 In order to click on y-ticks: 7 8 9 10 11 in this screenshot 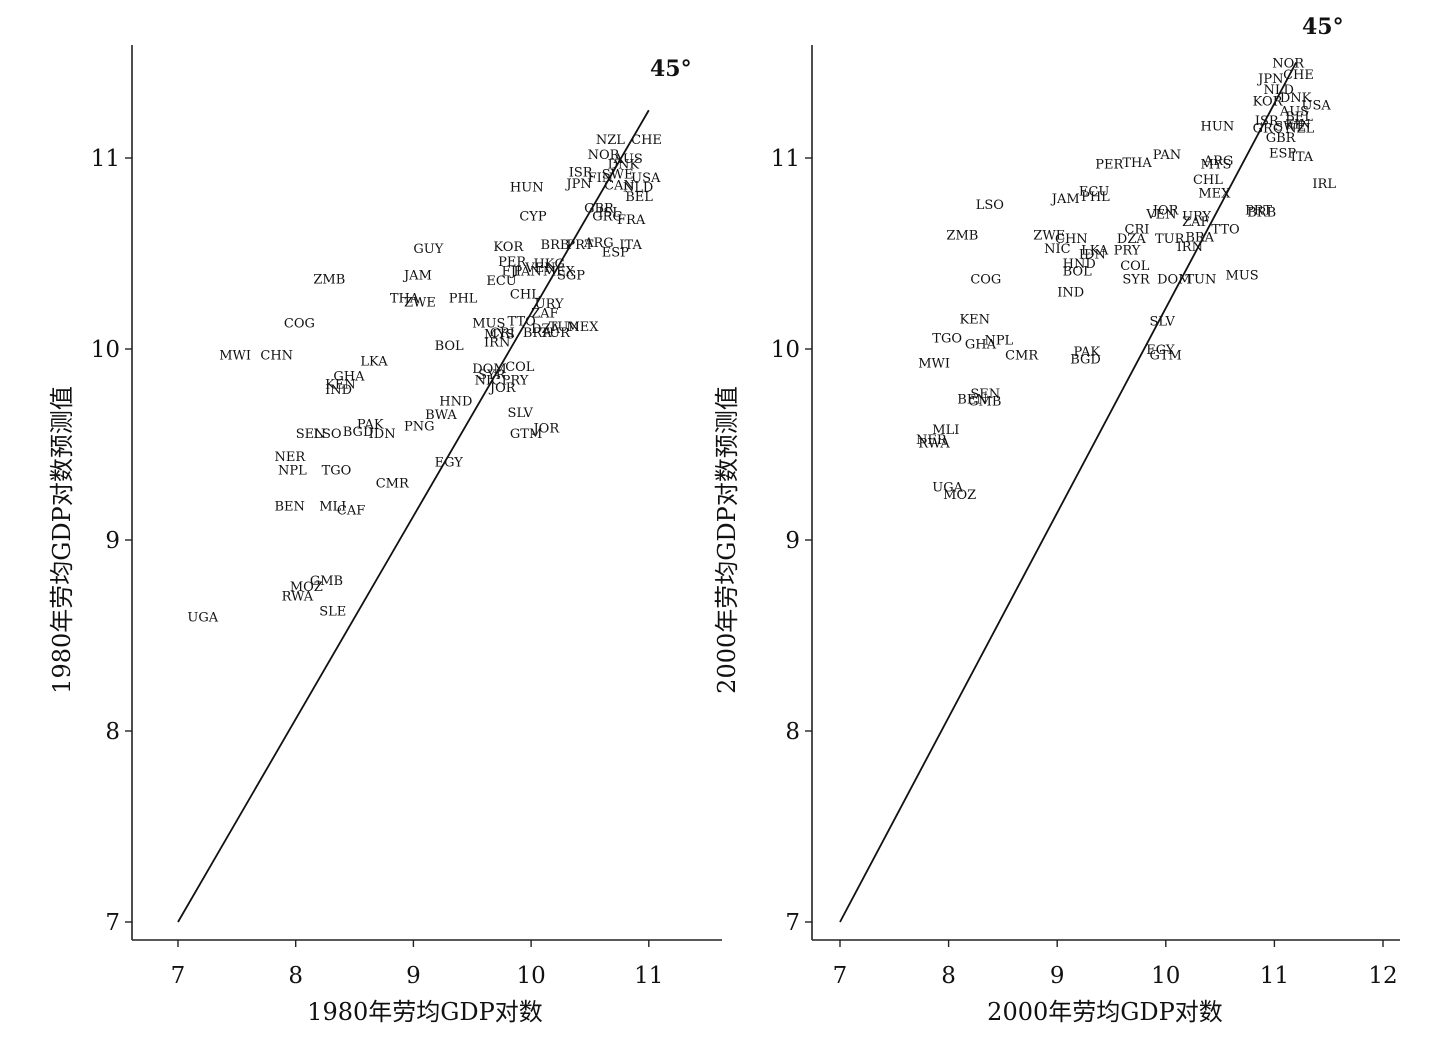, I will do `click(791, 541)`.